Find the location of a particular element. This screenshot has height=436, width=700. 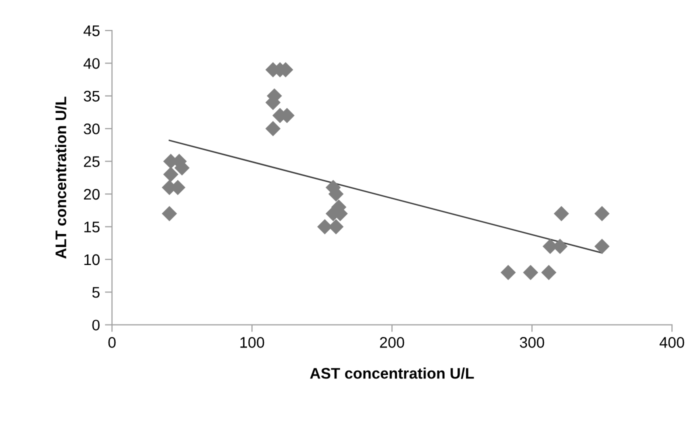

y-tick-label: 40 is located at coordinates (92, 63).